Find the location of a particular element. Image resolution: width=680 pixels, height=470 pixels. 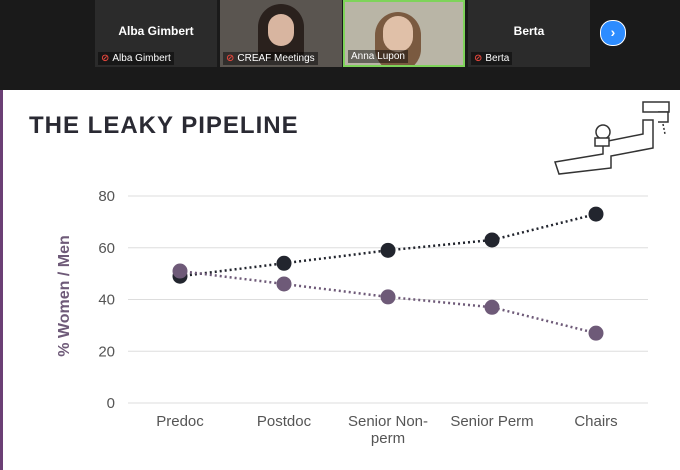

participant-label: ⊘ CREAF Meetings is located at coordinates (270, 58).